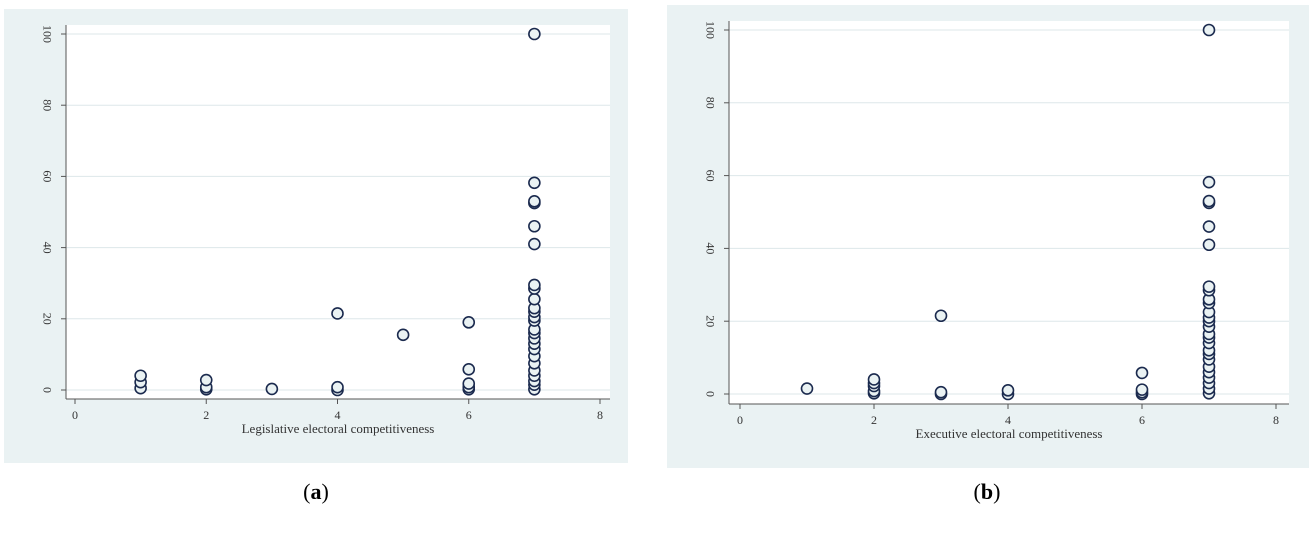 Image resolution: width=1316 pixels, height=534 pixels. I want to click on x-axis-label: Legislative electoral competitiveness, so click(338, 428).